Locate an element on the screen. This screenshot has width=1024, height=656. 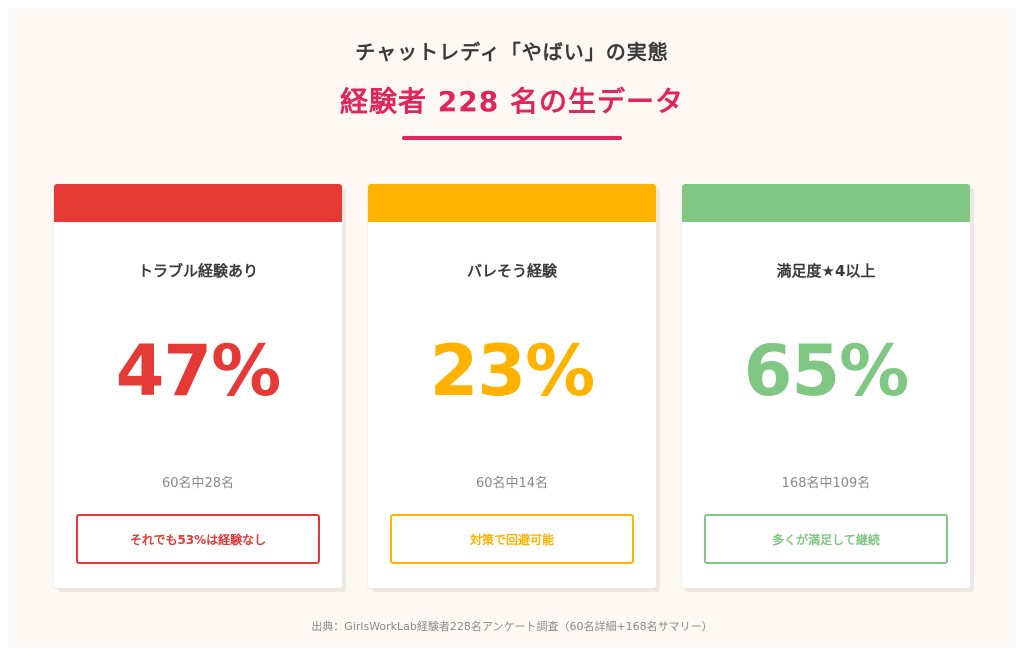
card-title: トラブル経験あり is located at coordinates (197, 271).